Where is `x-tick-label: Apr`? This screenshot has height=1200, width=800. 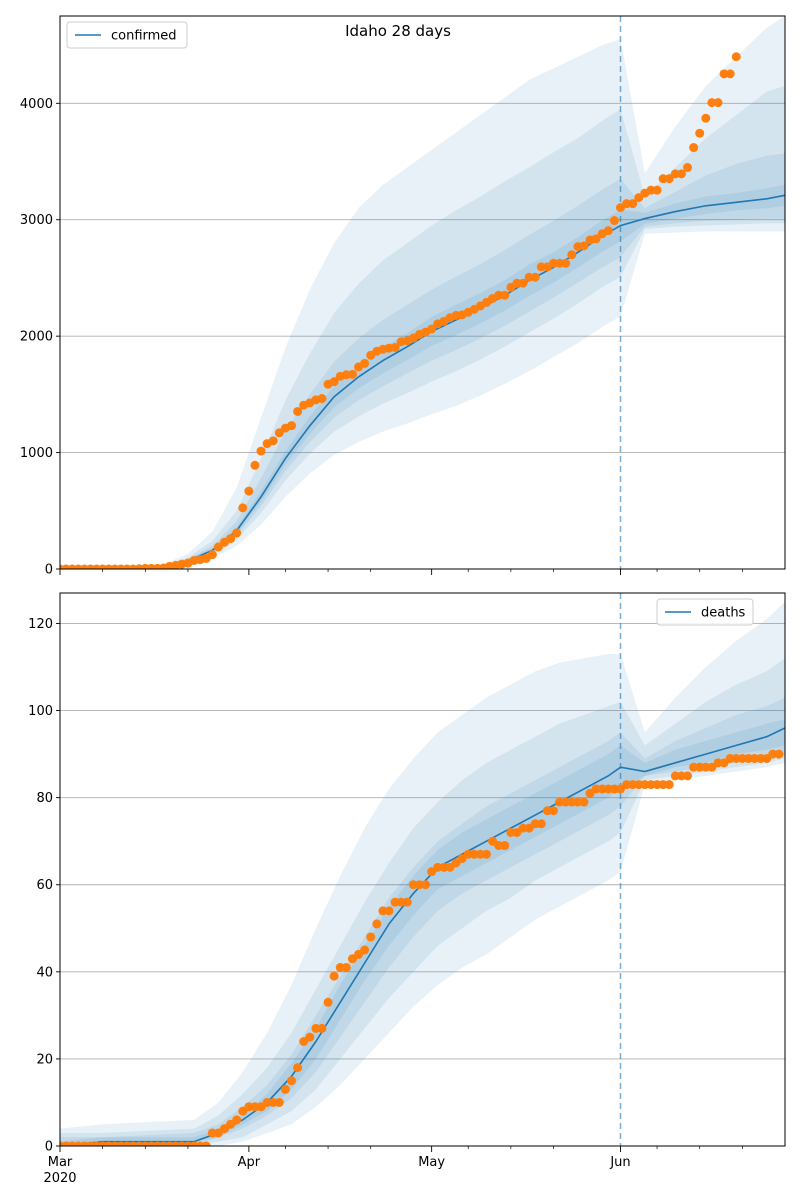 x-tick-label: Apr is located at coordinates (249, 1162).